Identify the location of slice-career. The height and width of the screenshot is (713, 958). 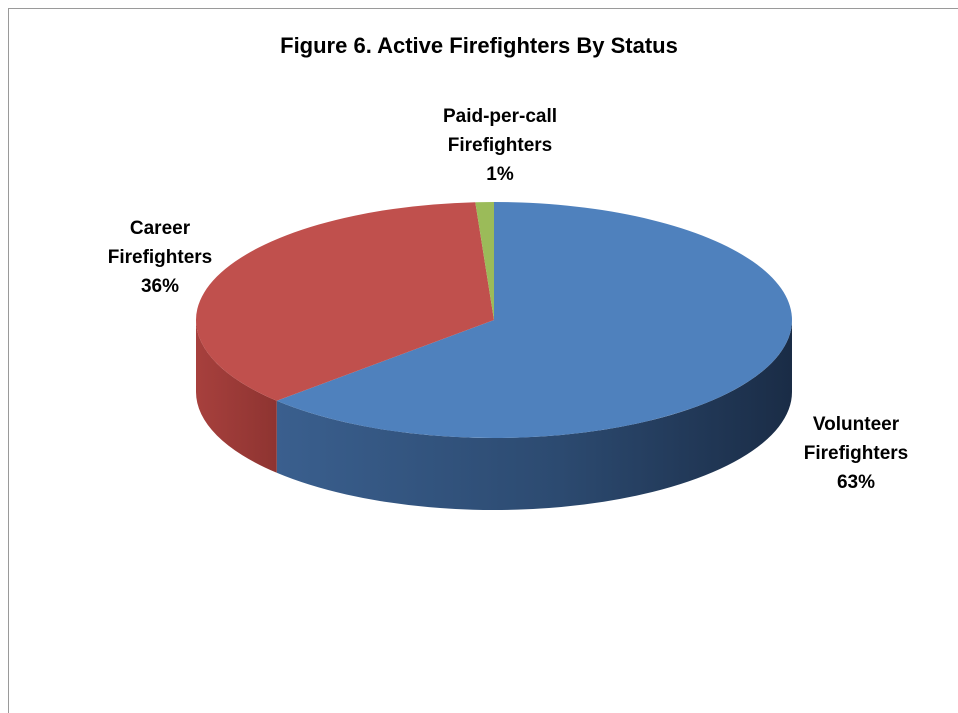
(345, 301).